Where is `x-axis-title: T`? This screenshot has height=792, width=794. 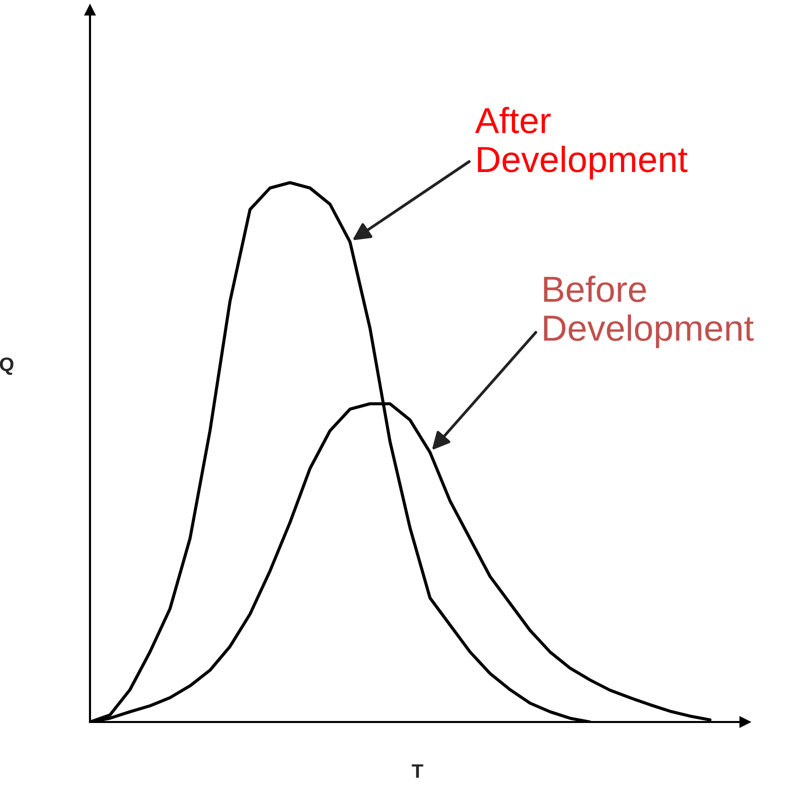 x-axis-title: T is located at coordinates (418, 771).